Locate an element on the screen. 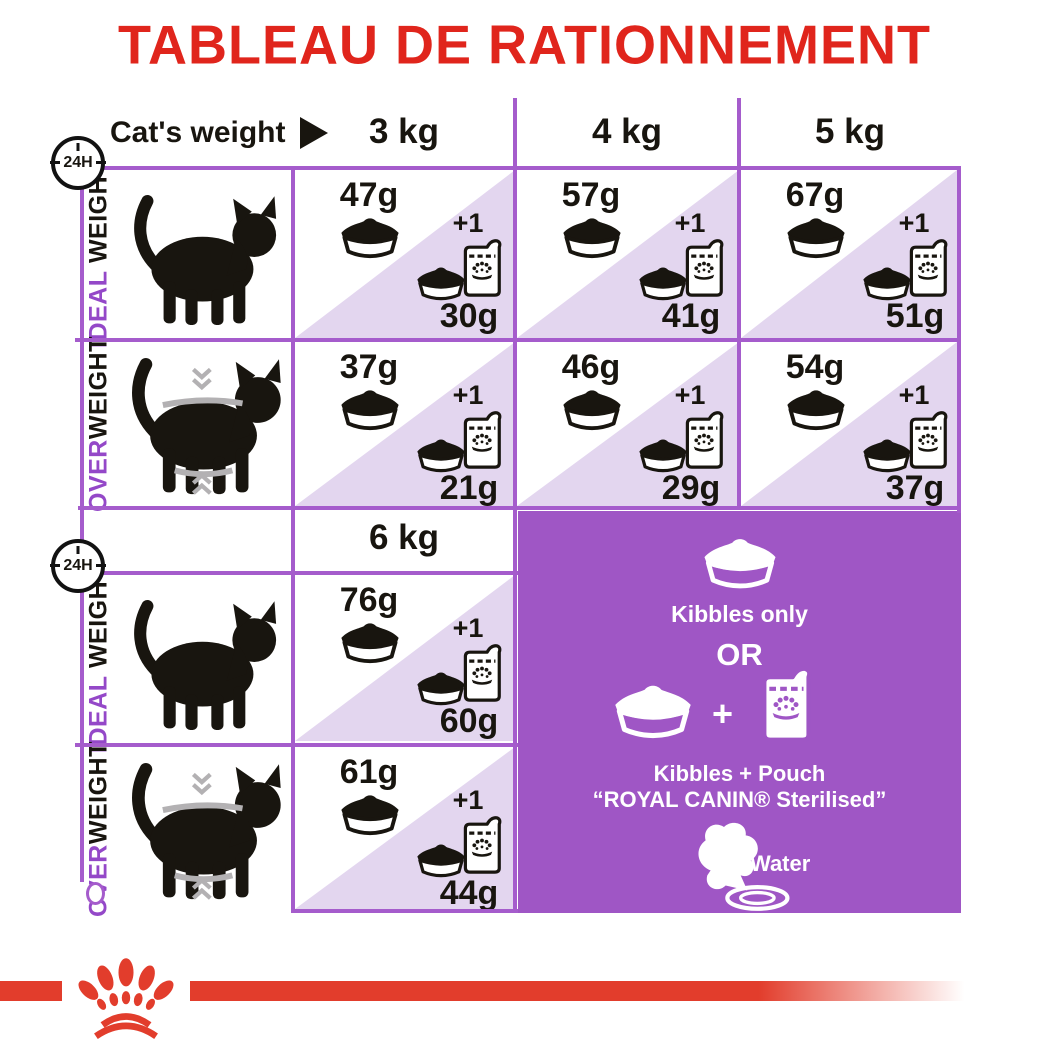  clock-24h-icon: 24H is located at coordinates (78, 163).